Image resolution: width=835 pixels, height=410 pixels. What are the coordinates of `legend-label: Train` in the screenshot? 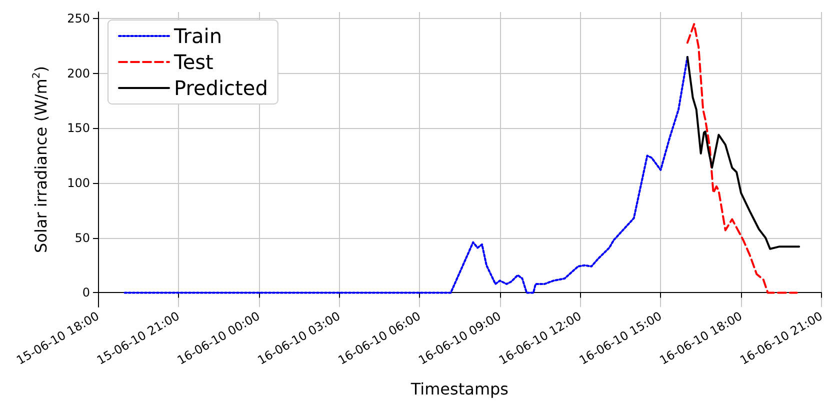 It's located at (197, 36).